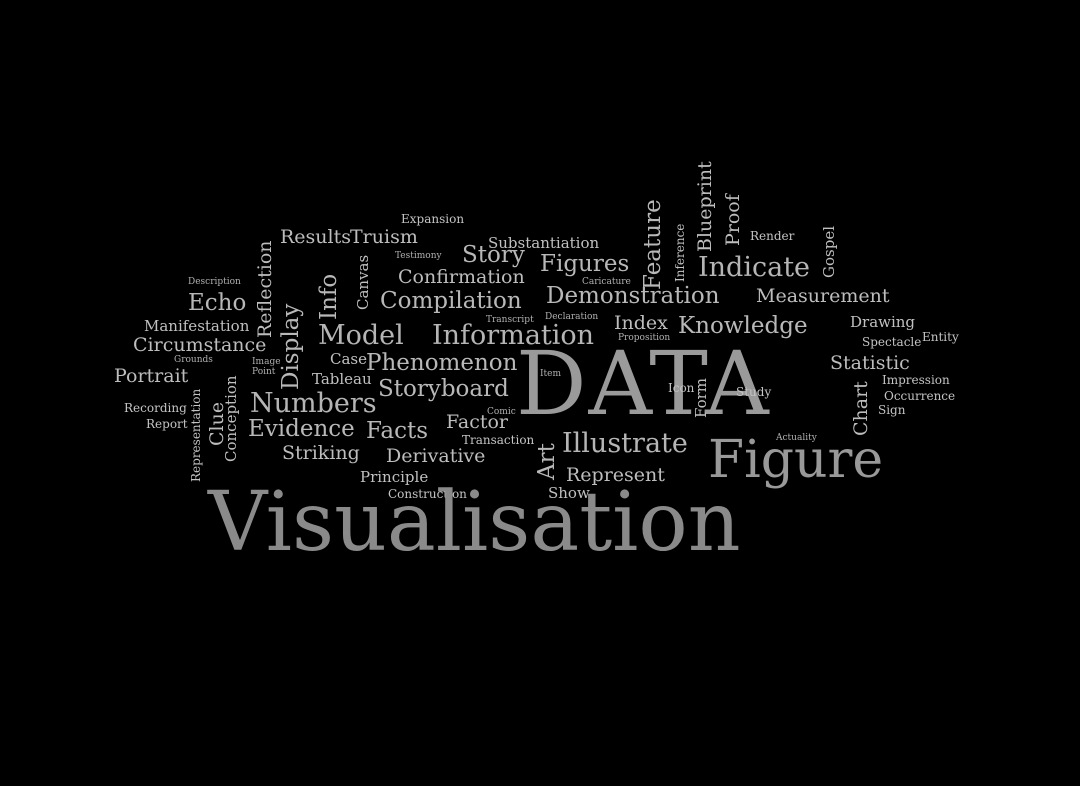 This screenshot has height=786, width=1080. Describe the element at coordinates (829, 252) in the screenshot. I see `word-gospel: Gospel` at that location.